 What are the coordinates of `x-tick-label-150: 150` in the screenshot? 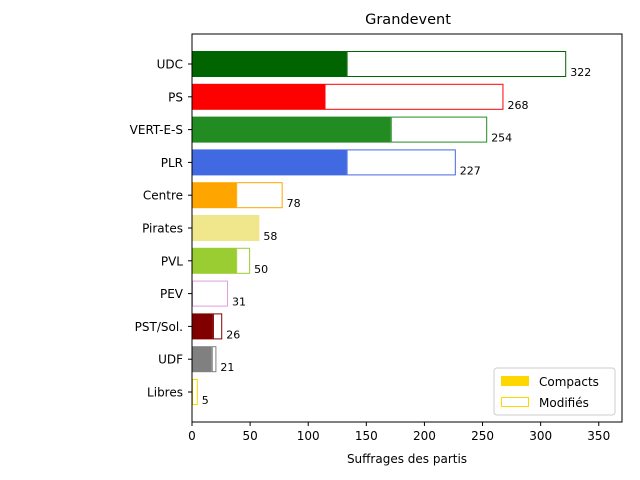 It's located at (366, 436).